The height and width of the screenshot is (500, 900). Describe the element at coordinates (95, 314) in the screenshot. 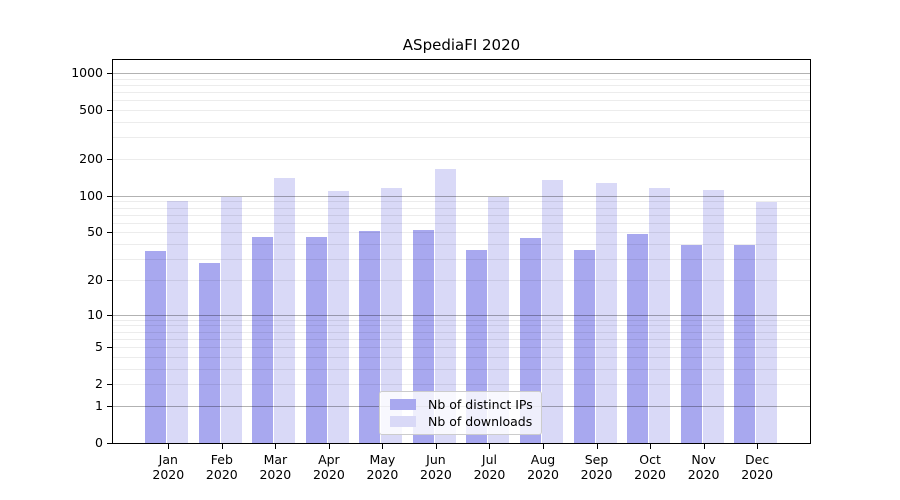

I see `y-tick-label: 10` at that location.